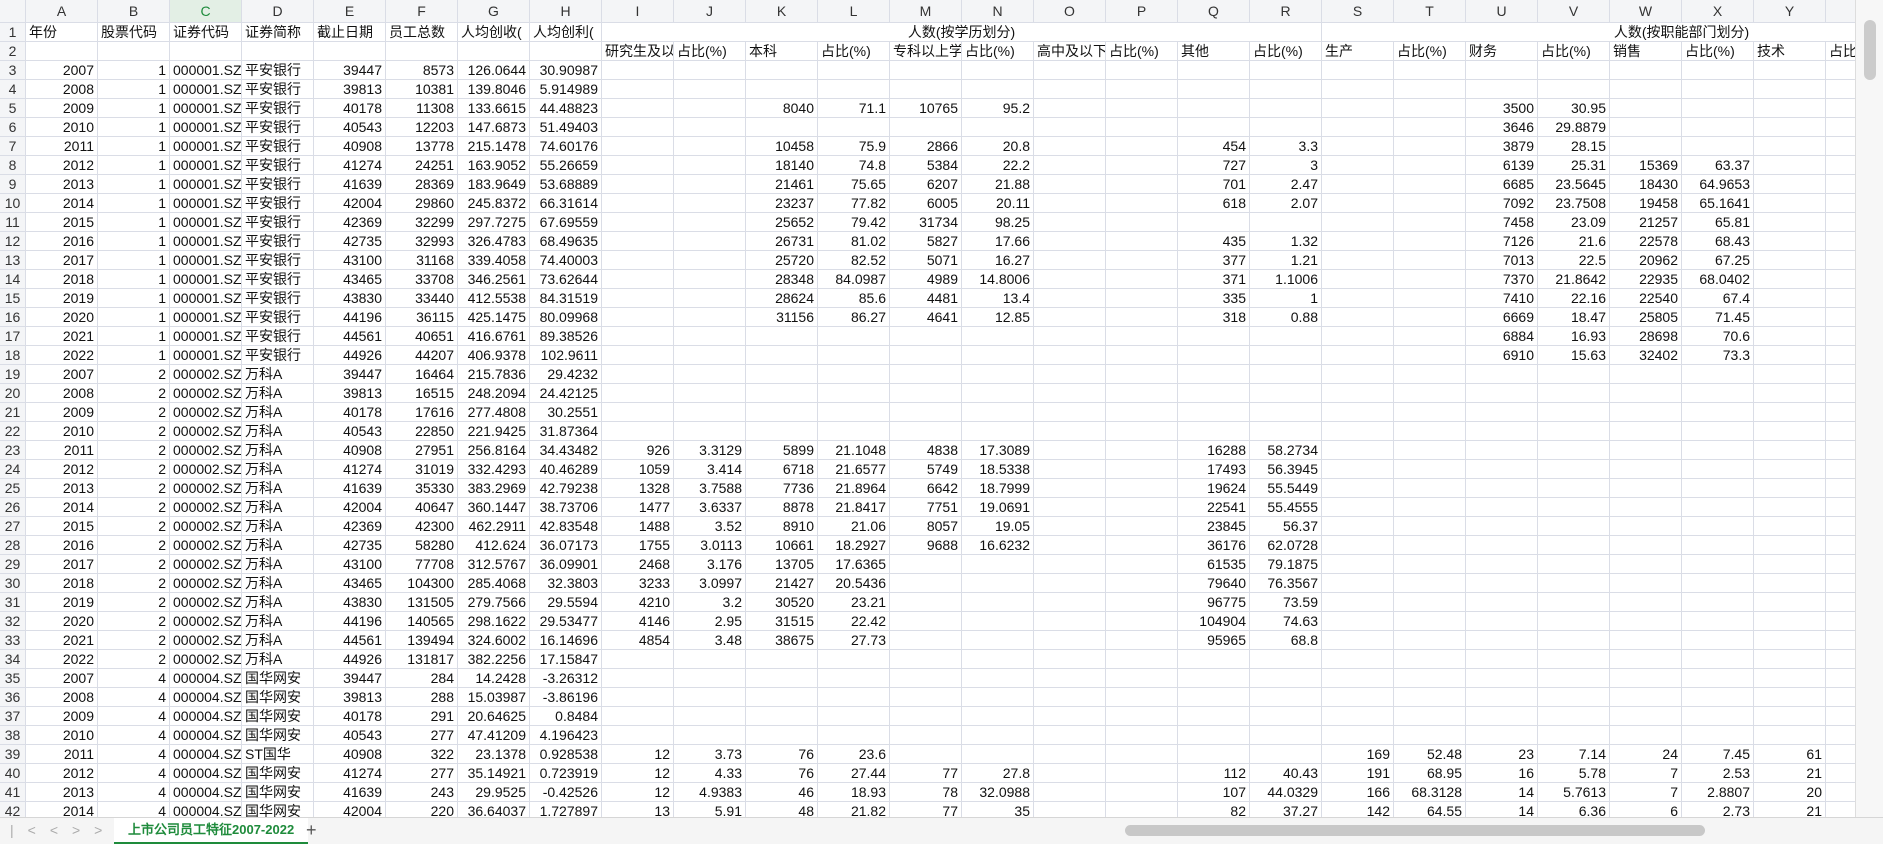 The image size is (1883, 844). I want to click on tab-nav-arrows: |<<>>|, so click(72, 830).